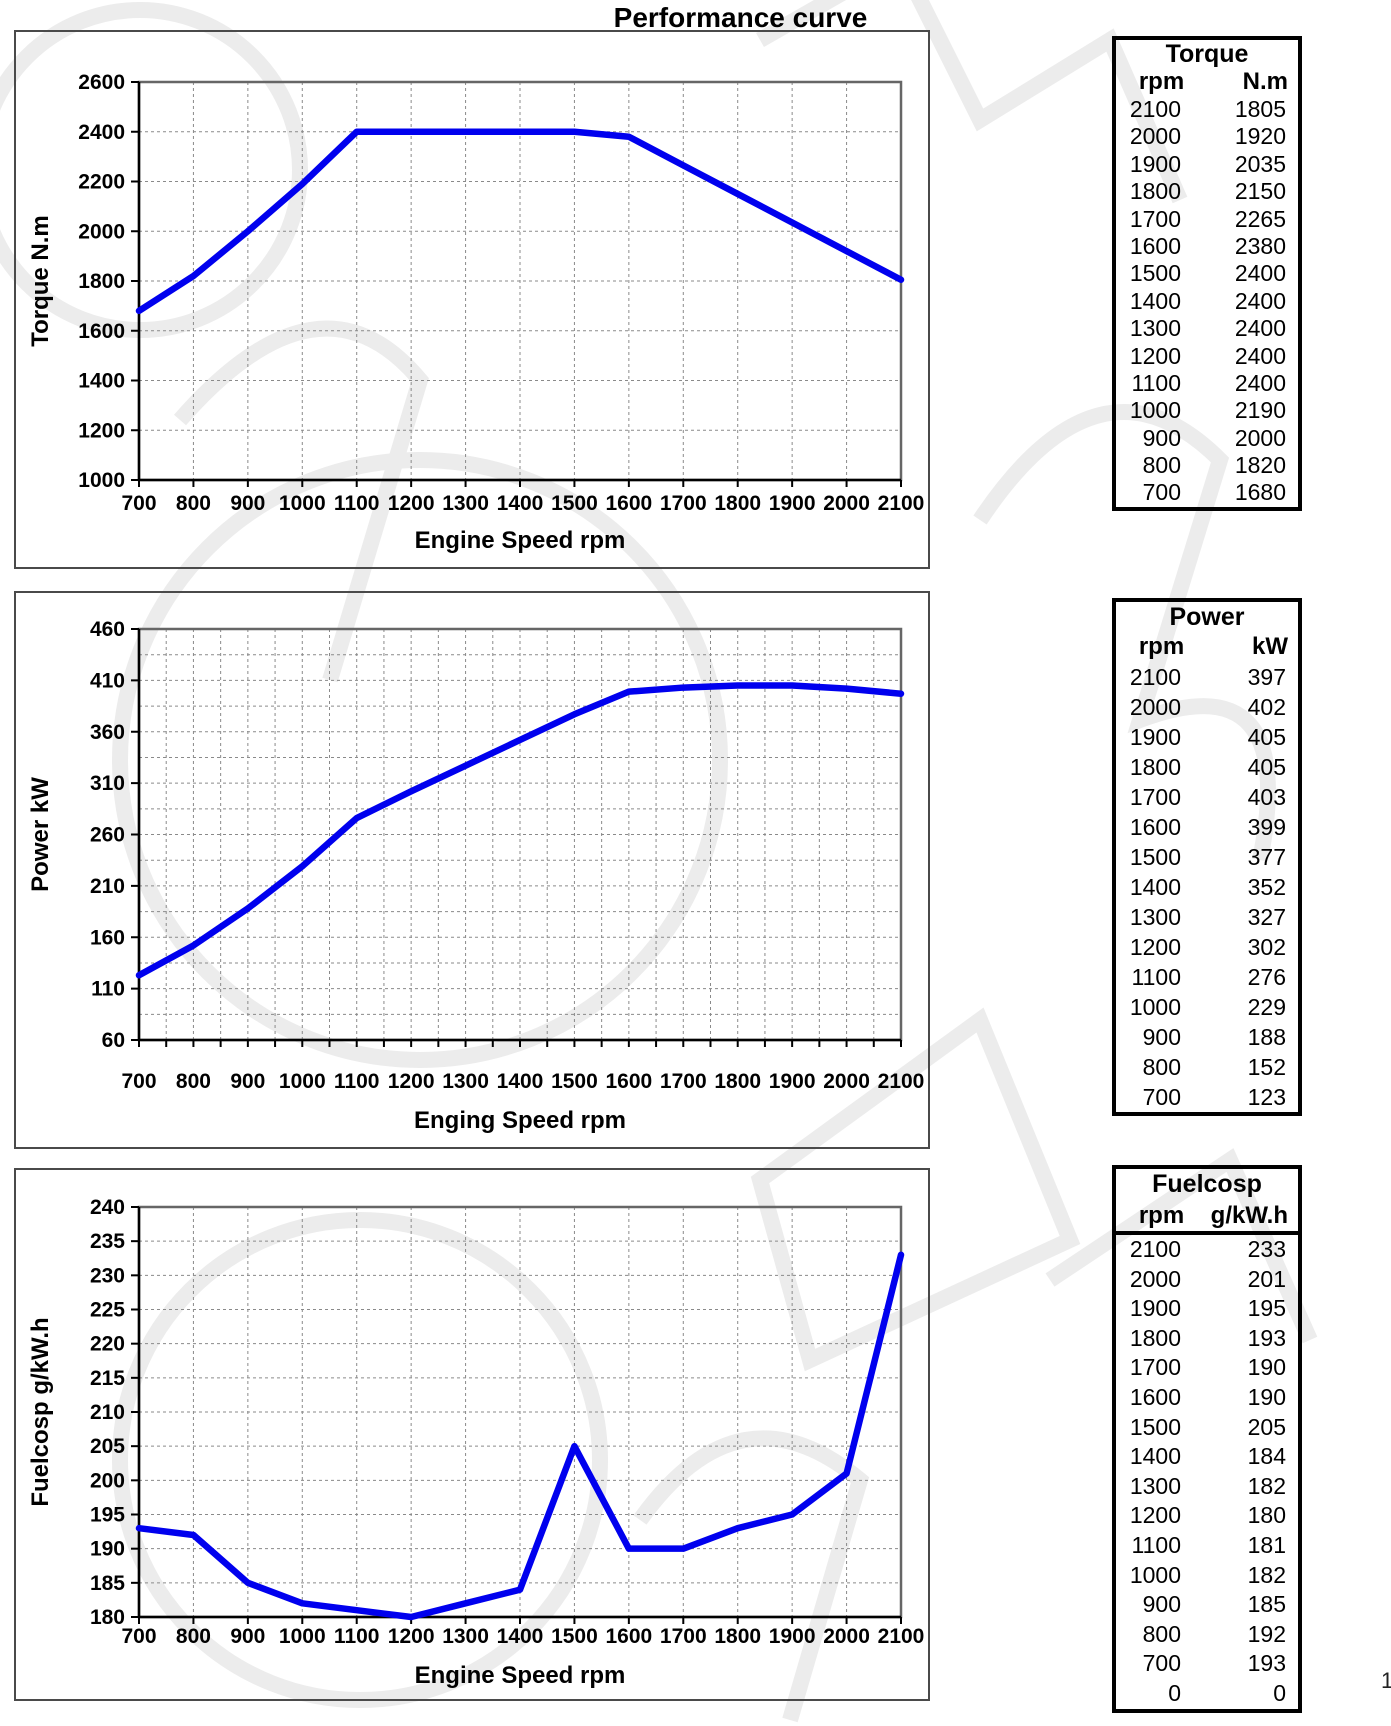 This screenshot has height=1726, width=1391. I want to click on svg-text: 160, so click(107, 937).